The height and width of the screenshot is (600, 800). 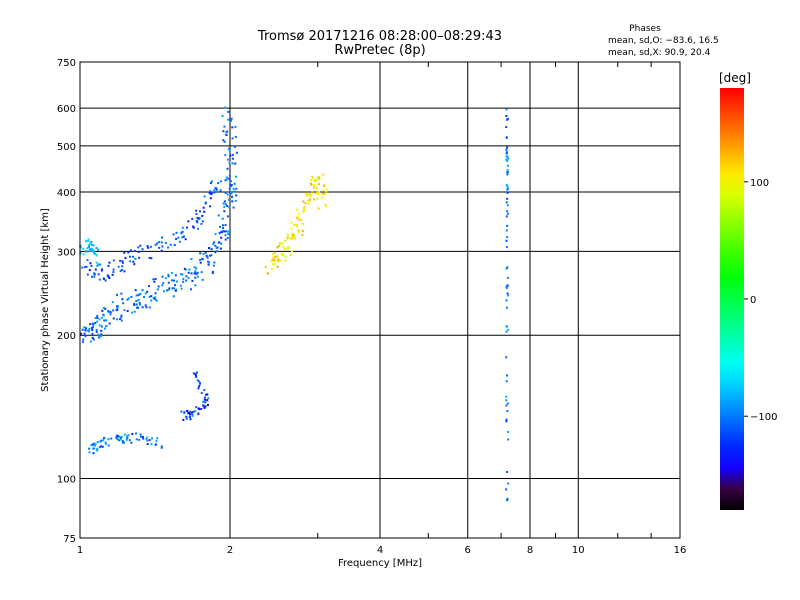 What do you see at coordinates (69, 539) in the screenshot?
I see `y-tick-label: 75` at bounding box center [69, 539].